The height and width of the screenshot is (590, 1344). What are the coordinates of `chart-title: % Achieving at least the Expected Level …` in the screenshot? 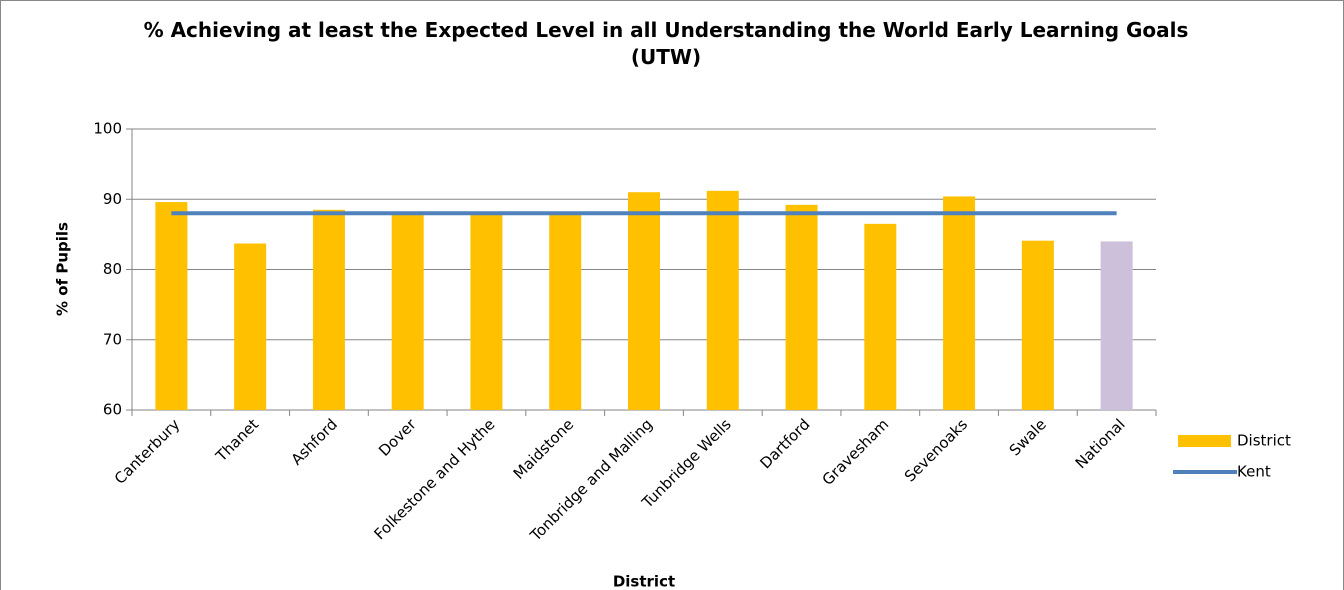 It's located at (666, 43).